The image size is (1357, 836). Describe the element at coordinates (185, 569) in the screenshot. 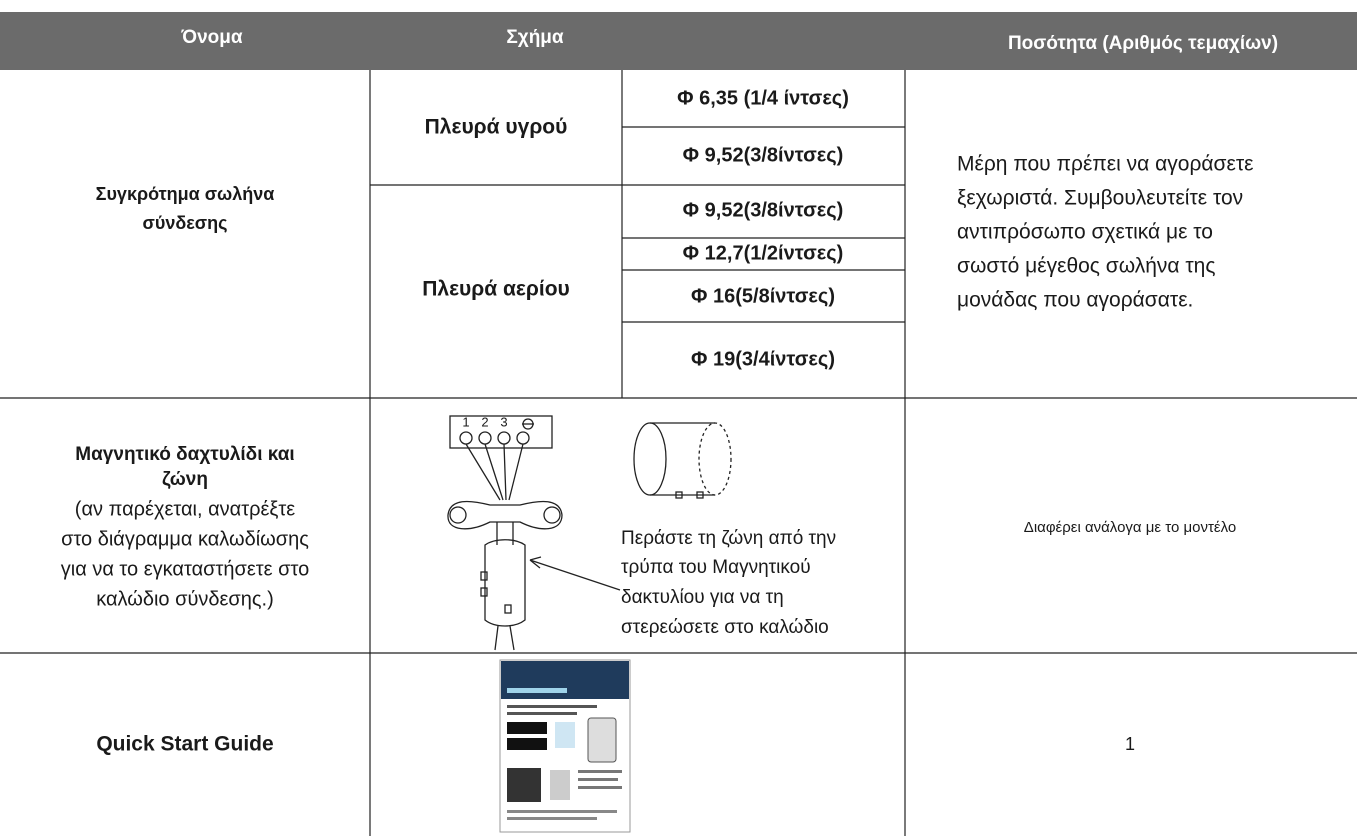

I see `row-note: για να το εγκαταστήσετε στο` at that location.